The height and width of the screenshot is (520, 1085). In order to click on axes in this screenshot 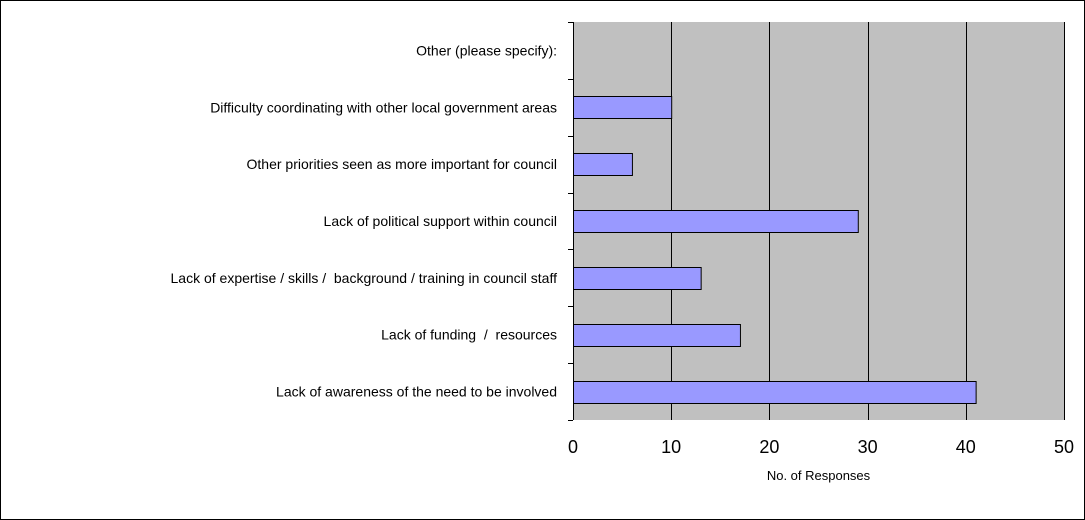, I will do `click(571, 221)`.